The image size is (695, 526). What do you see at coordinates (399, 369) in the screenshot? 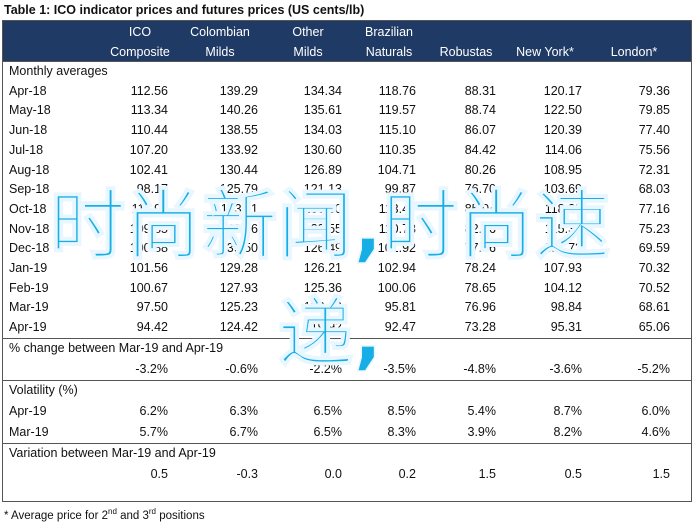
I see `cell: -3.5%` at bounding box center [399, 369].